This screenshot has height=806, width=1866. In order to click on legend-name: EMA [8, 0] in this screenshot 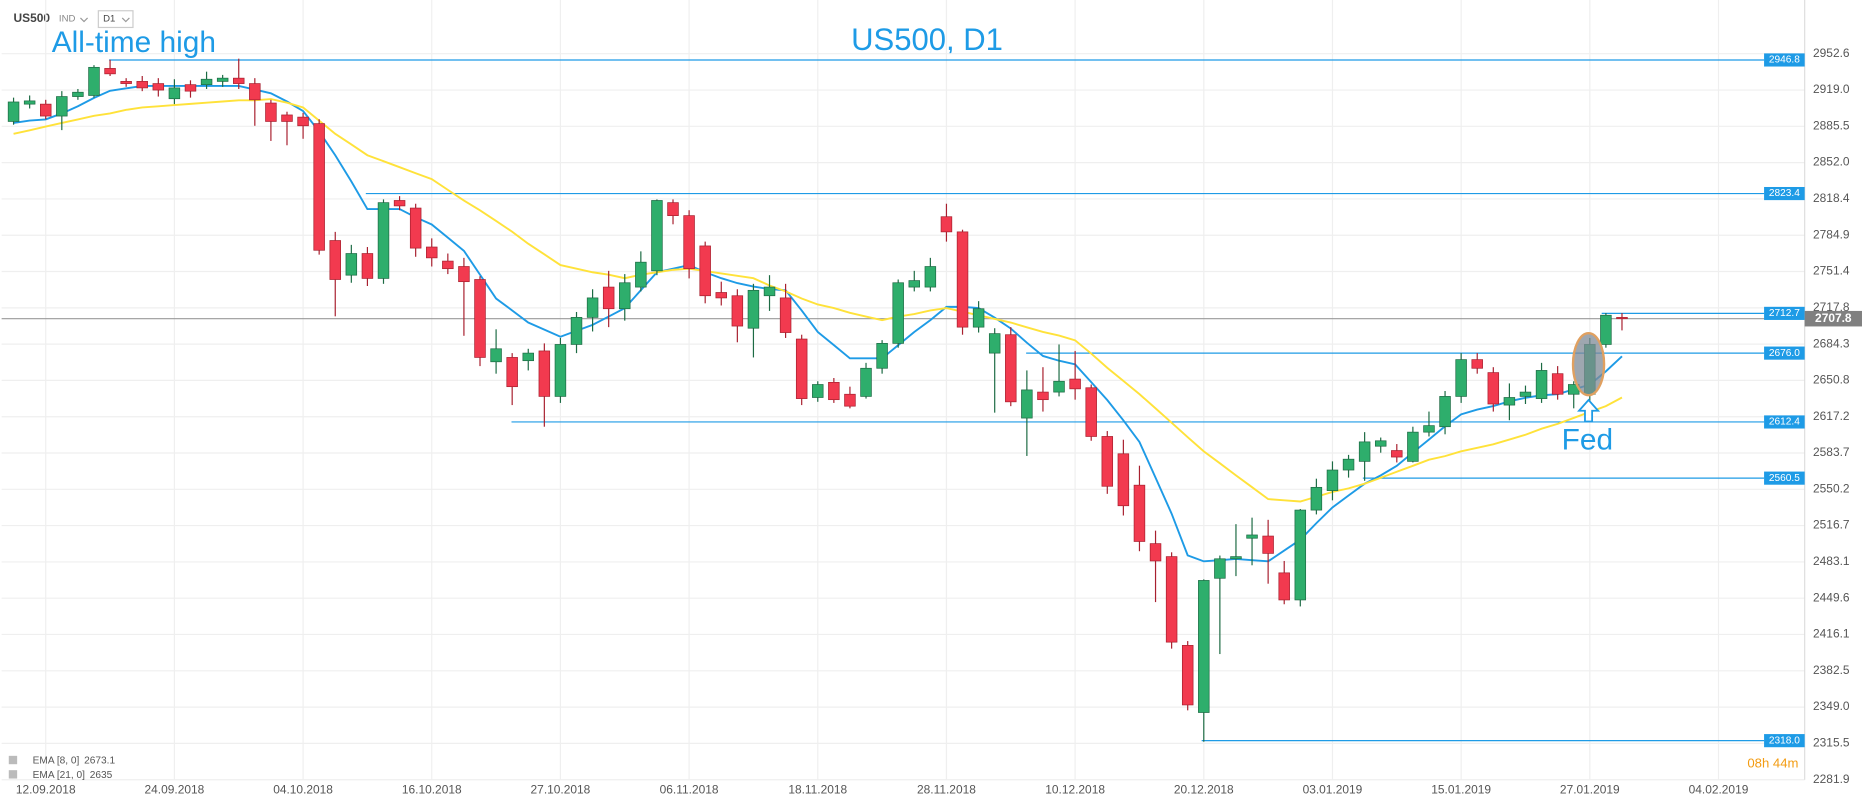, I will do `click(56, 760)`.